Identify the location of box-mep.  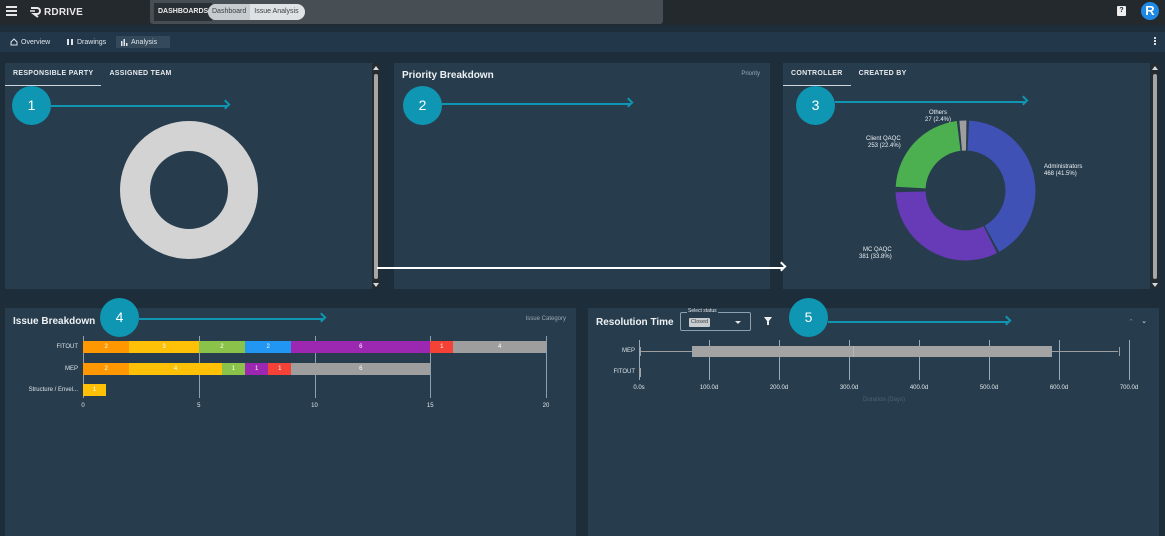
(871, 351).